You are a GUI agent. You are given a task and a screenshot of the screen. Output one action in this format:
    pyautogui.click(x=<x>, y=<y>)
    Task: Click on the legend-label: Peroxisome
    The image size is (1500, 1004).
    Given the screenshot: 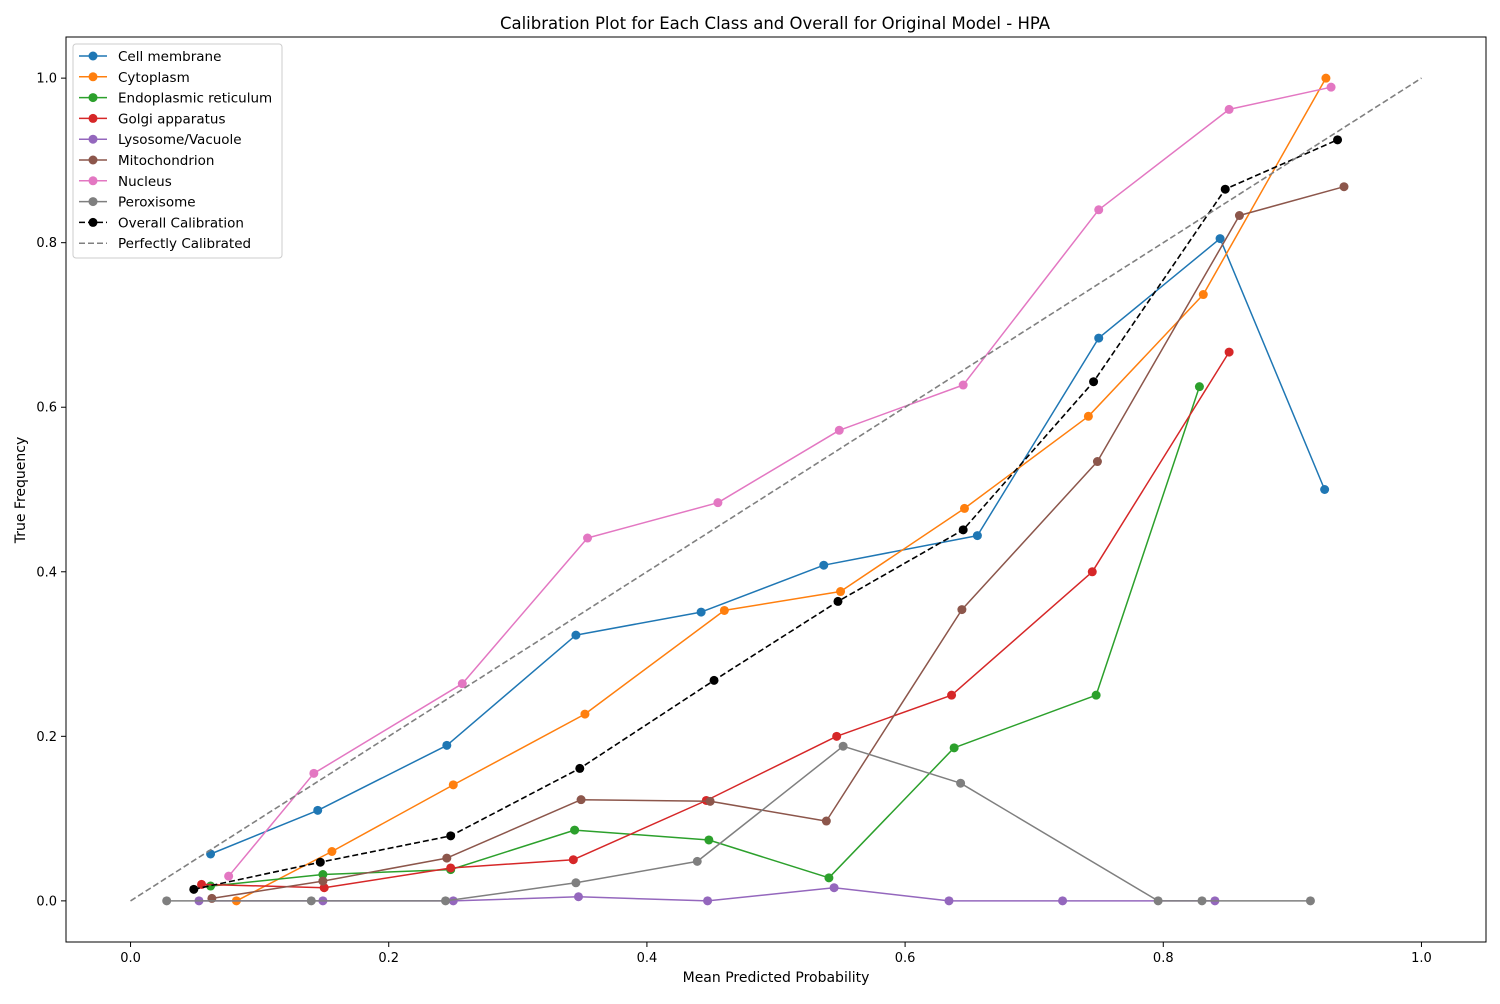 What is the action you would take?
    pyautogui.click(x=157, y=203)
    